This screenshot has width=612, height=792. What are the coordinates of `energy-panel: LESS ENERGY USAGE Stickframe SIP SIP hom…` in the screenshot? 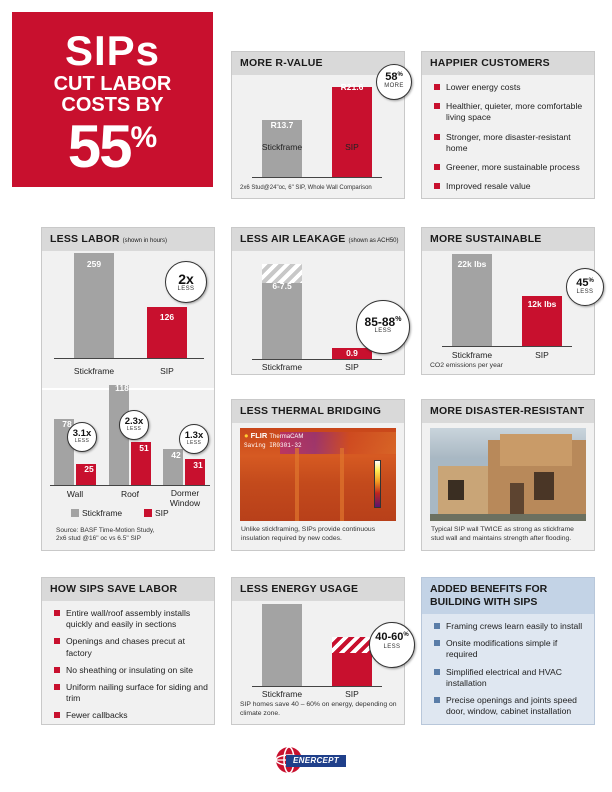 It's located at (323, 651).